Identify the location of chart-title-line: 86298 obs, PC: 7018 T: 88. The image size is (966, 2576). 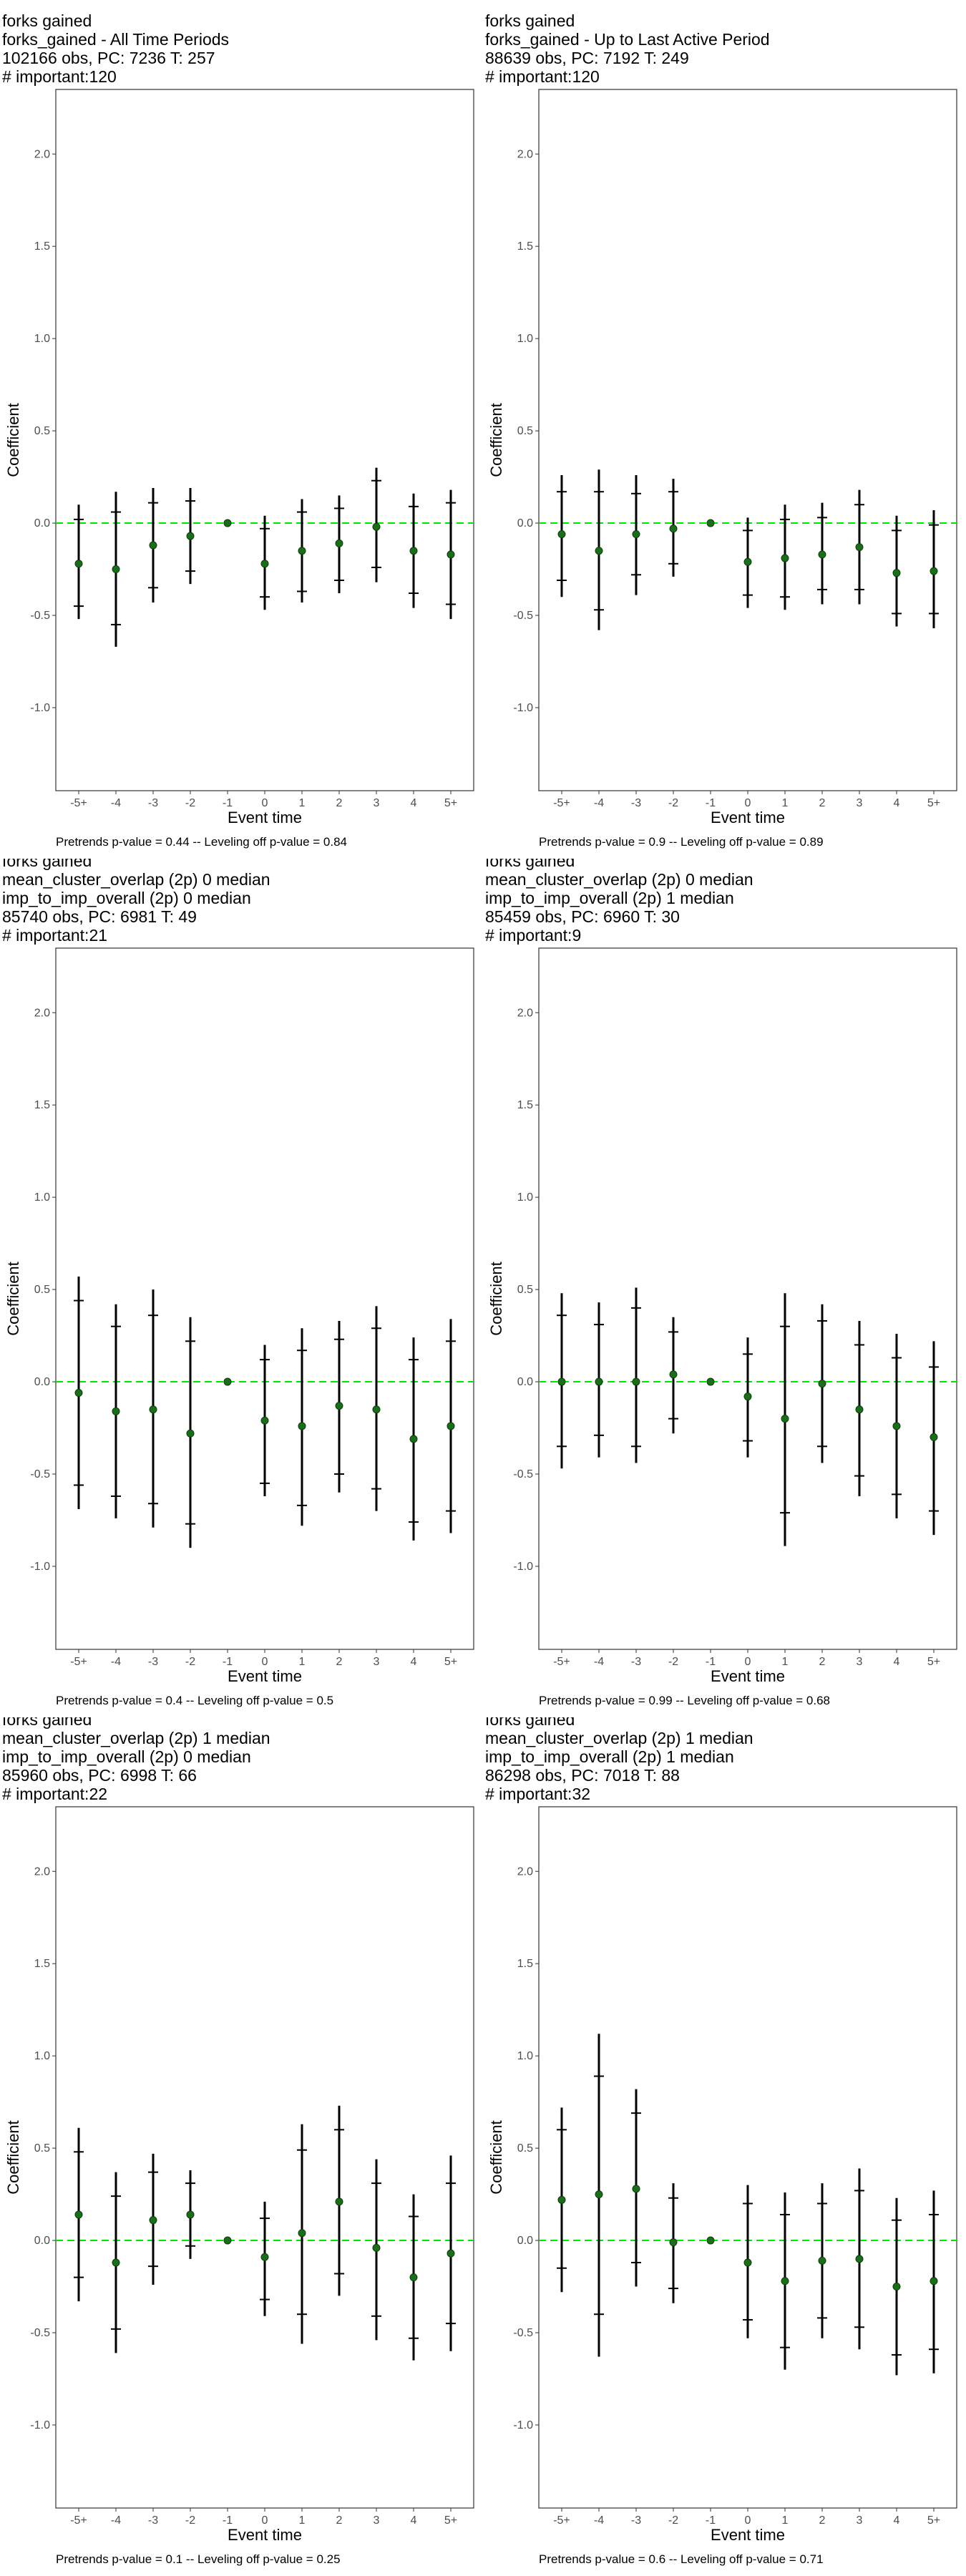
(582, 1775).